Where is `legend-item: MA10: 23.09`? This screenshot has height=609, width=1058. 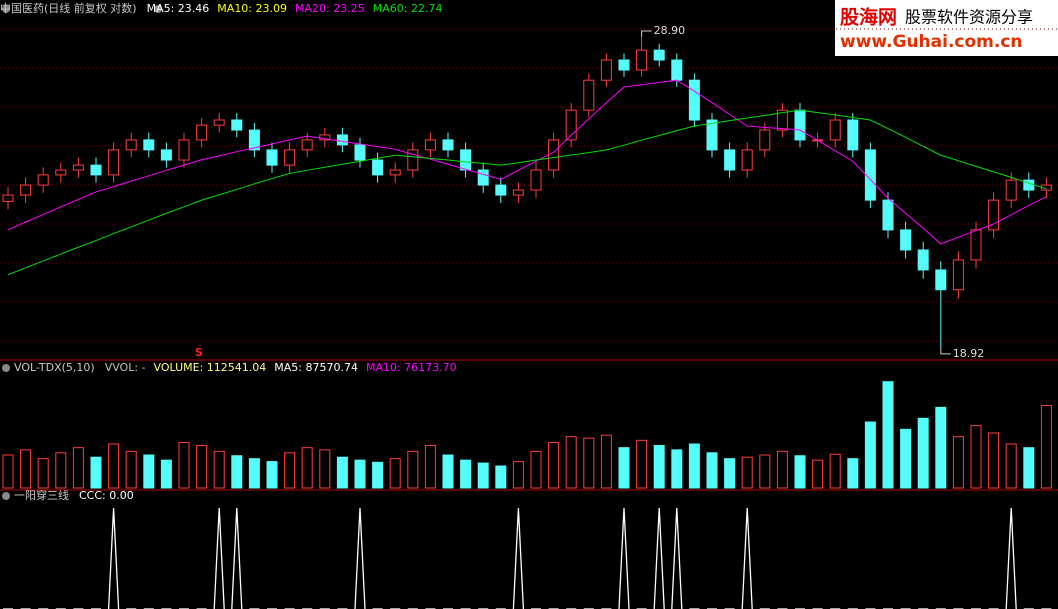 legend-item: MA10: 23.09 is located at coordinates (252, 8).